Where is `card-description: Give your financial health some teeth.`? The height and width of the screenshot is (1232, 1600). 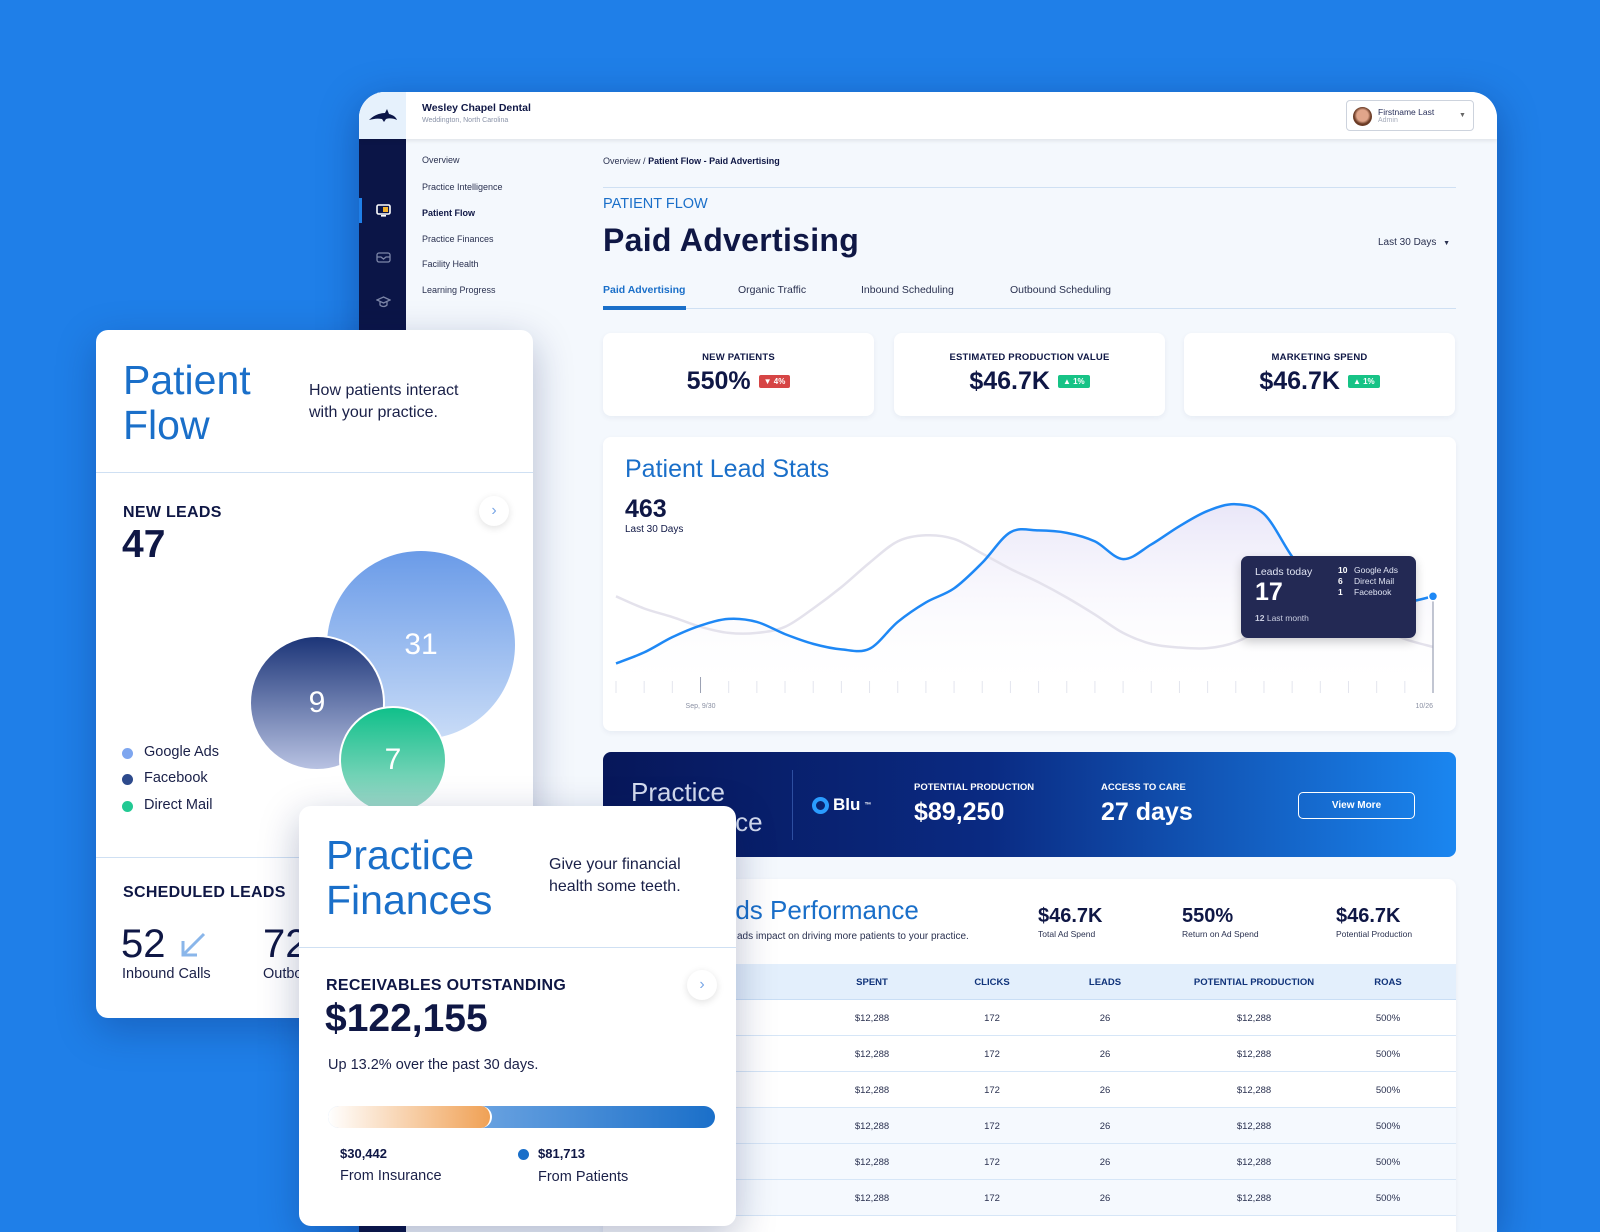 card-description: Give your financial health some teeth. is located at coordinates (615, 876).